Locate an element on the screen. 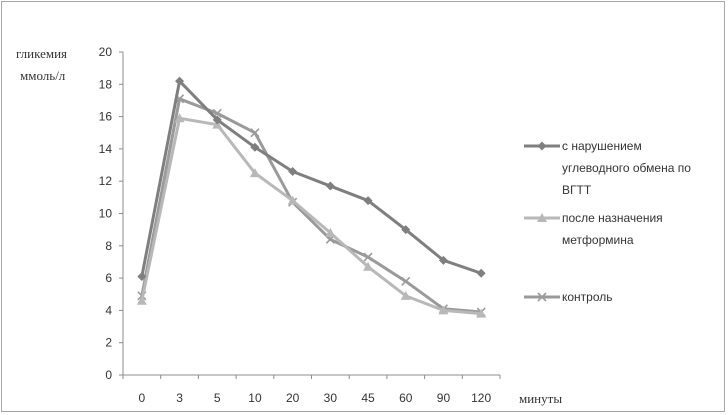  legend-item: после назначения метформина is located at coordinates (593, 229).